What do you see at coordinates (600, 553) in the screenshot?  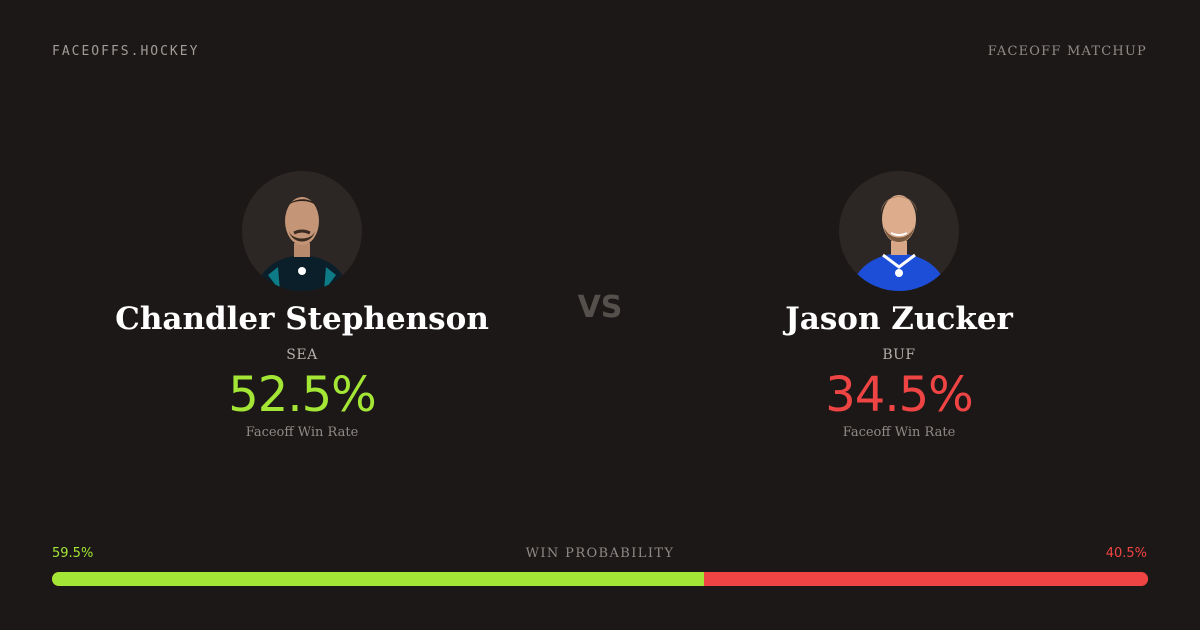 I see `win-probability-title: WIN PROBABILITY` at bounding box center [600, 553].